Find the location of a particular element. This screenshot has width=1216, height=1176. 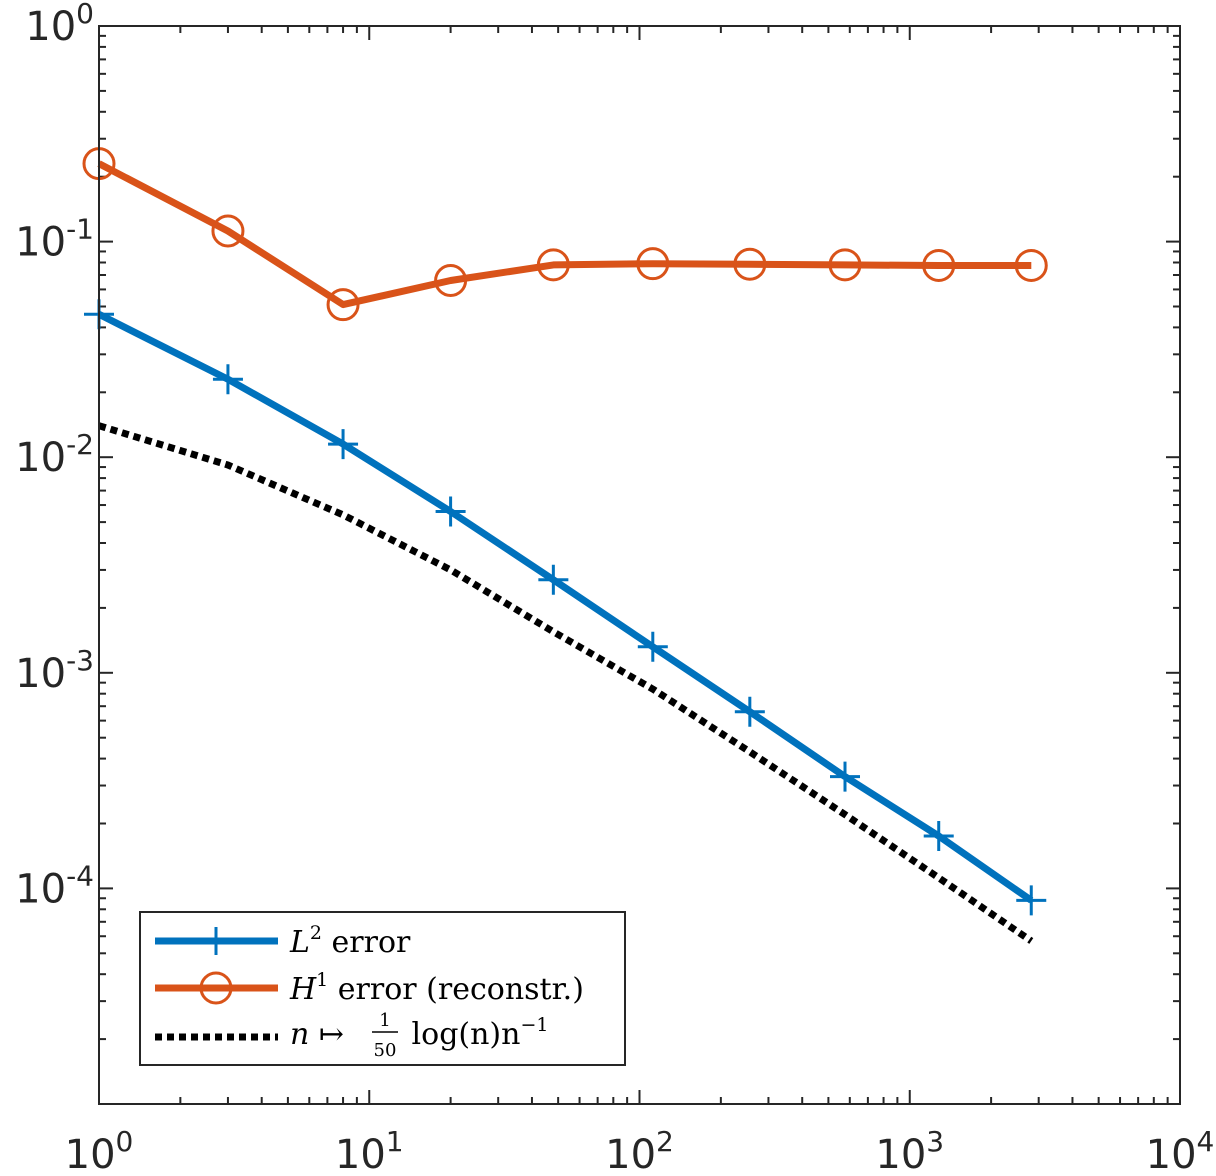

y-tick-label: 10⁻² is located at coordinates (54, 454).